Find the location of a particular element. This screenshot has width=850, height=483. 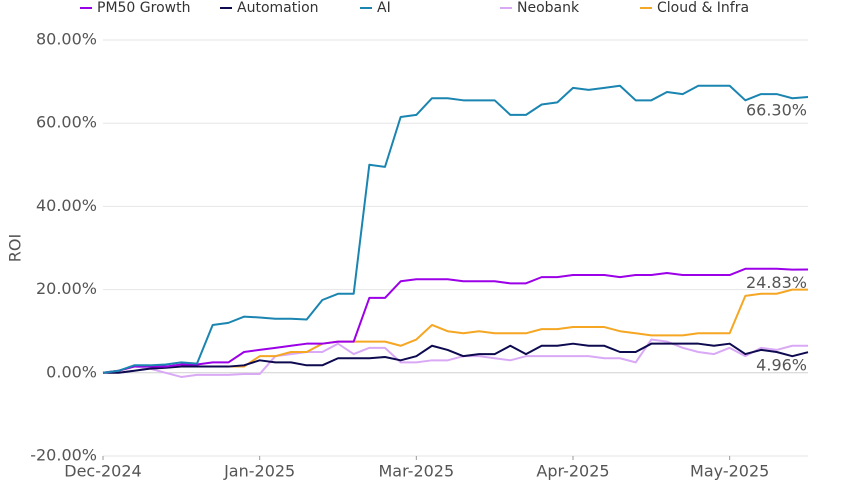

x-tick-label: Jan-2025 is located at coordinates (259, 471).